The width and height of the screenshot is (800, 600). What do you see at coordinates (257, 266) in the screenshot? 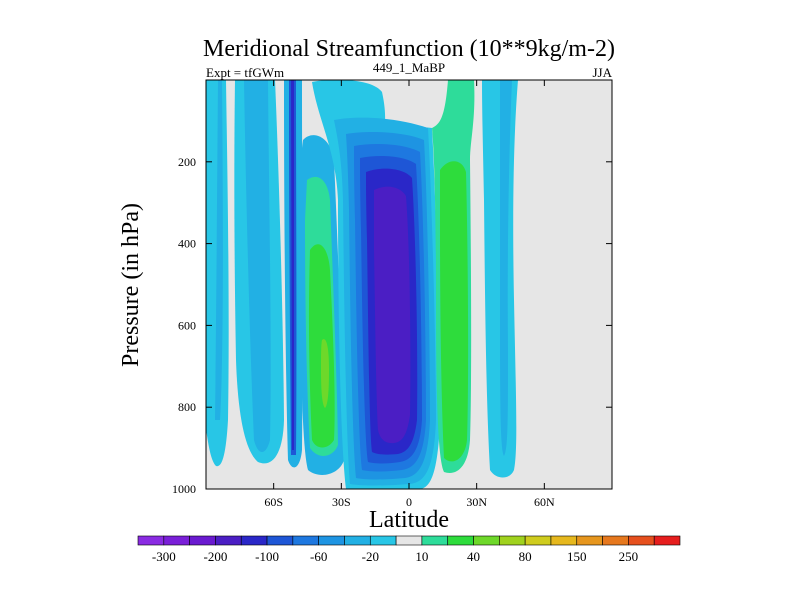
I see `contour-south-mid-inner` at bounding box center [257, 266].